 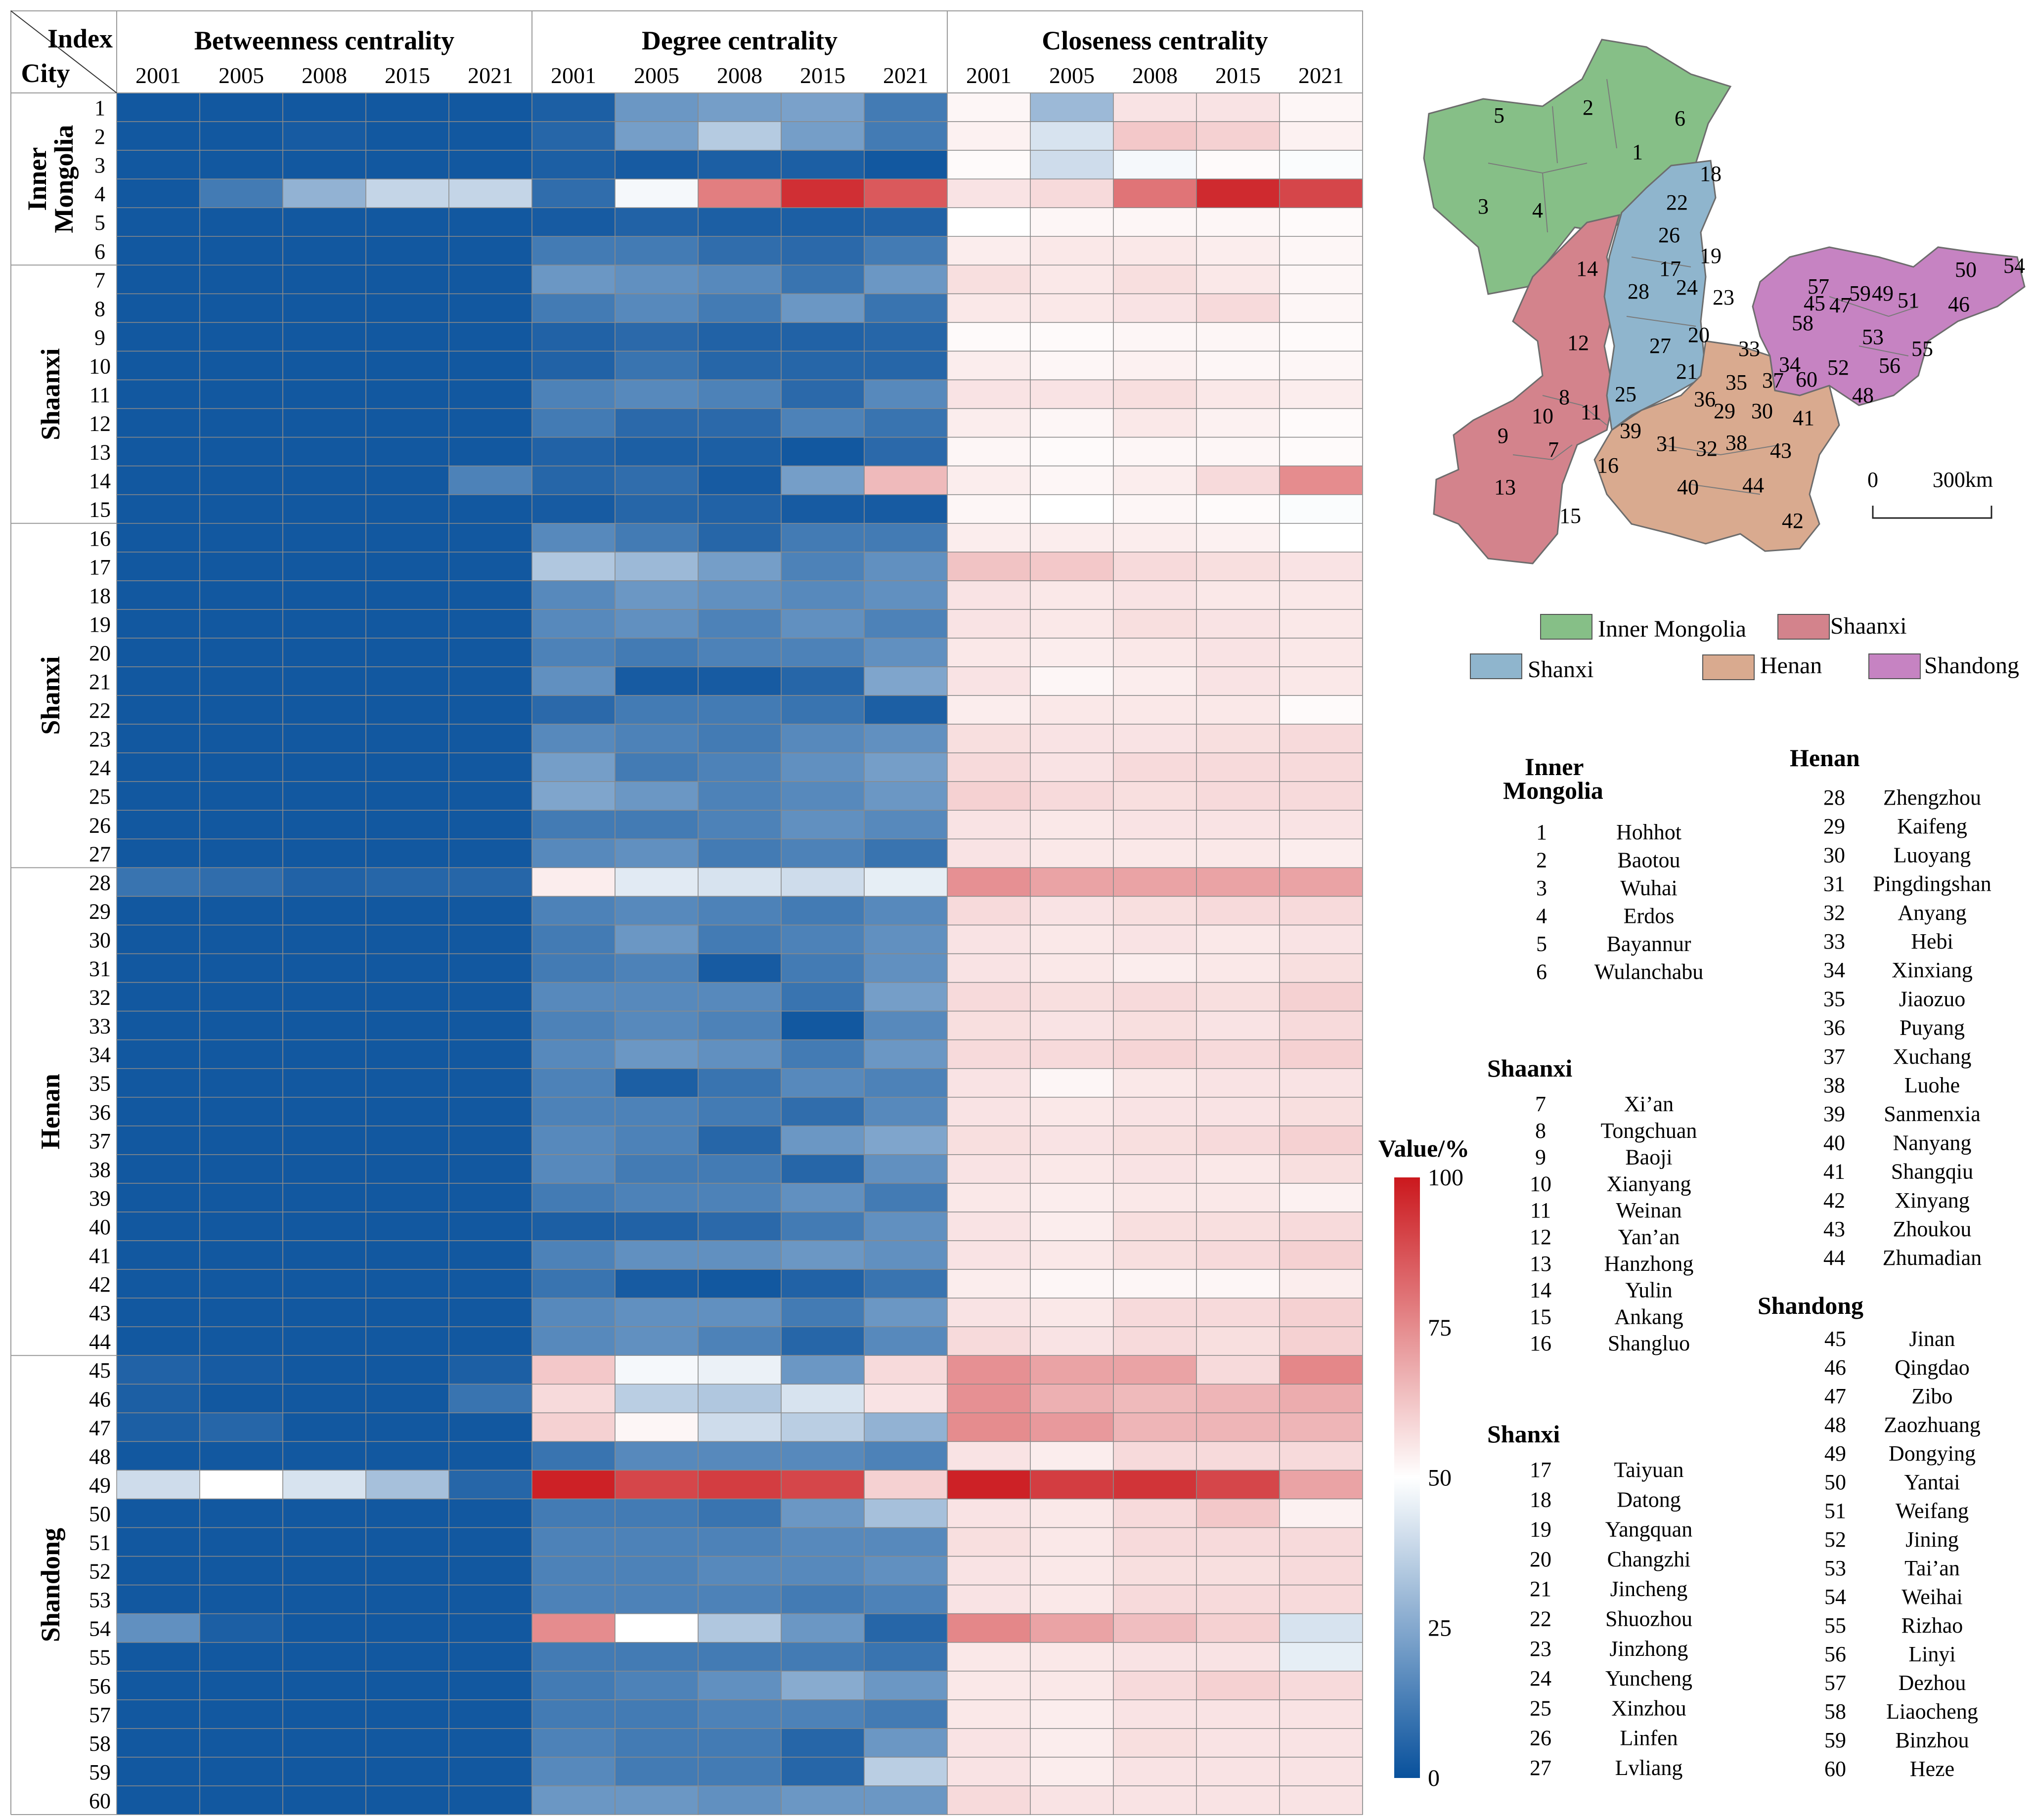 What do you see at coordinates (1649, 1104) in the screenshot?
I see `city-list-name: Xi’an` at bounding box center [1649, 1104].